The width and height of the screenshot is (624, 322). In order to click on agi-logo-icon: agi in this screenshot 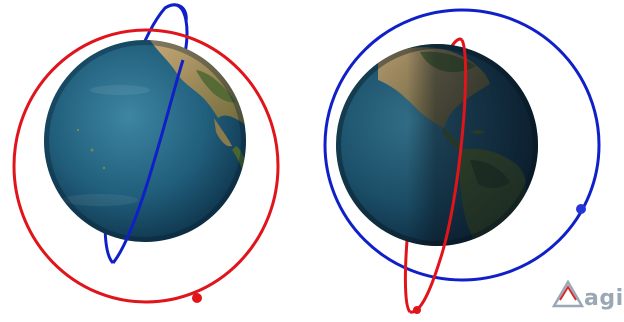, I will do `click(587, 295)`.